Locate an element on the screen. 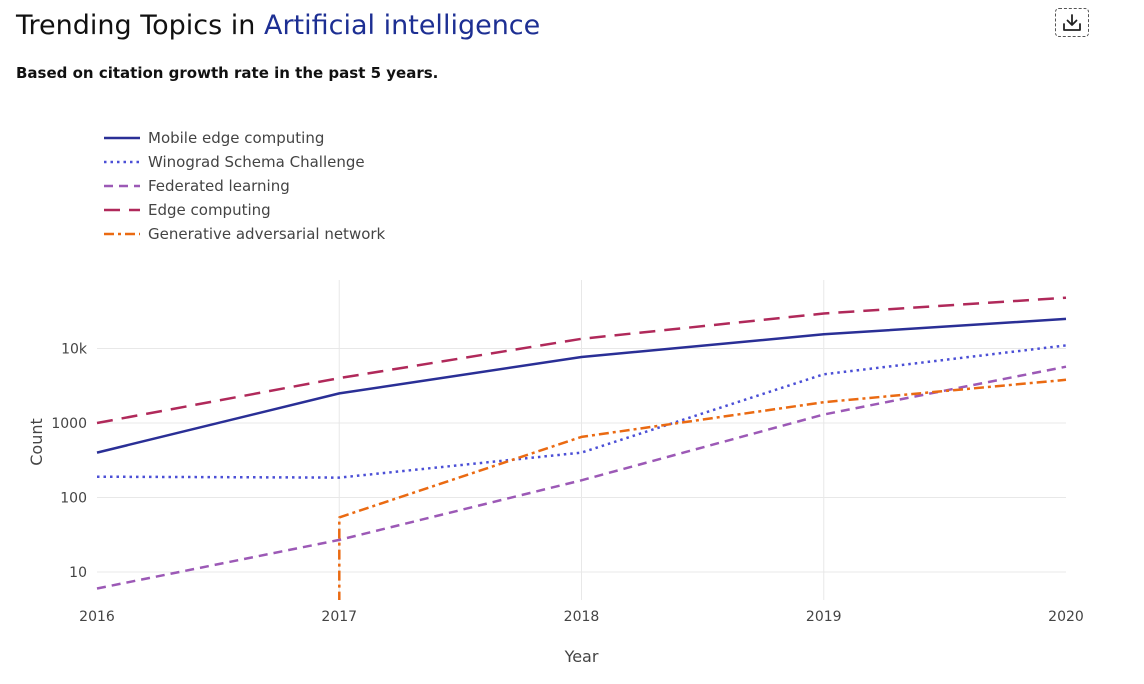 This screenshot has height=684, width=1144. y-tick-label: 1000 is located at coordinates (69, 424).